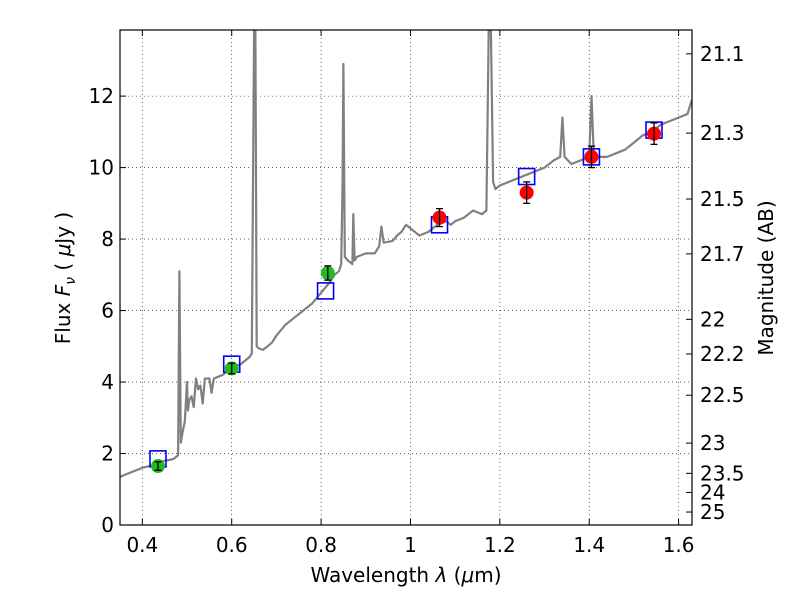 The width and height of the screenshot is (800, 600). I want to click on x-tick-label: 1, so click(410, 545).